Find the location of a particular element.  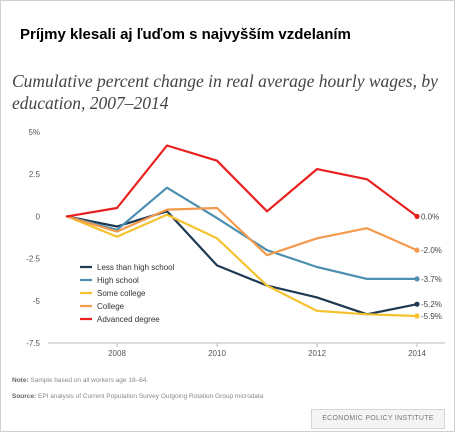

x-tick-label: 2010 is located at coordinates (217, 353).